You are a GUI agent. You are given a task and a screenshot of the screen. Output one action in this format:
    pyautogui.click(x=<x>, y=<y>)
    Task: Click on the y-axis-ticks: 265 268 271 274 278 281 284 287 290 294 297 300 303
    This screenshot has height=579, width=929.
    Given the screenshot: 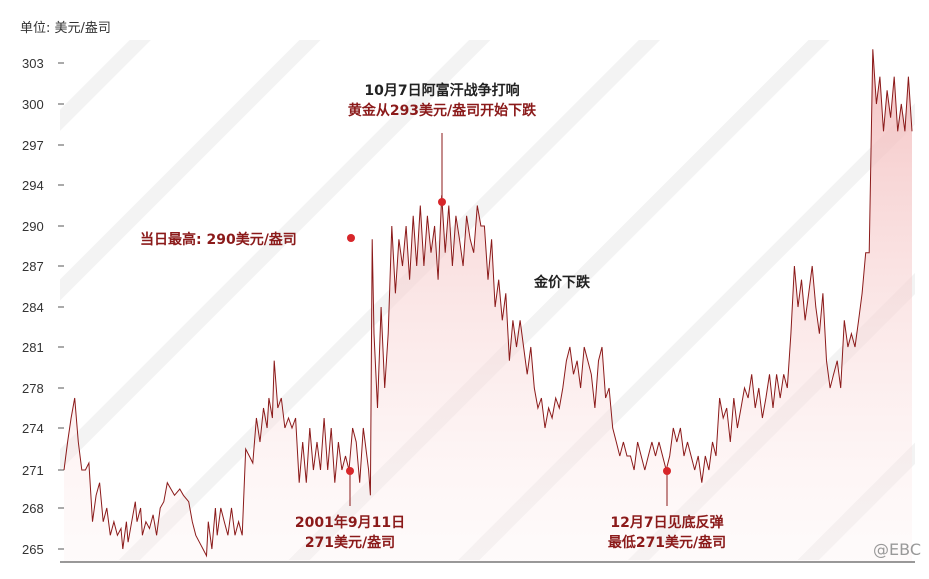 What is the action you would take?
    pyautogui.click(x=43, y=306)
    